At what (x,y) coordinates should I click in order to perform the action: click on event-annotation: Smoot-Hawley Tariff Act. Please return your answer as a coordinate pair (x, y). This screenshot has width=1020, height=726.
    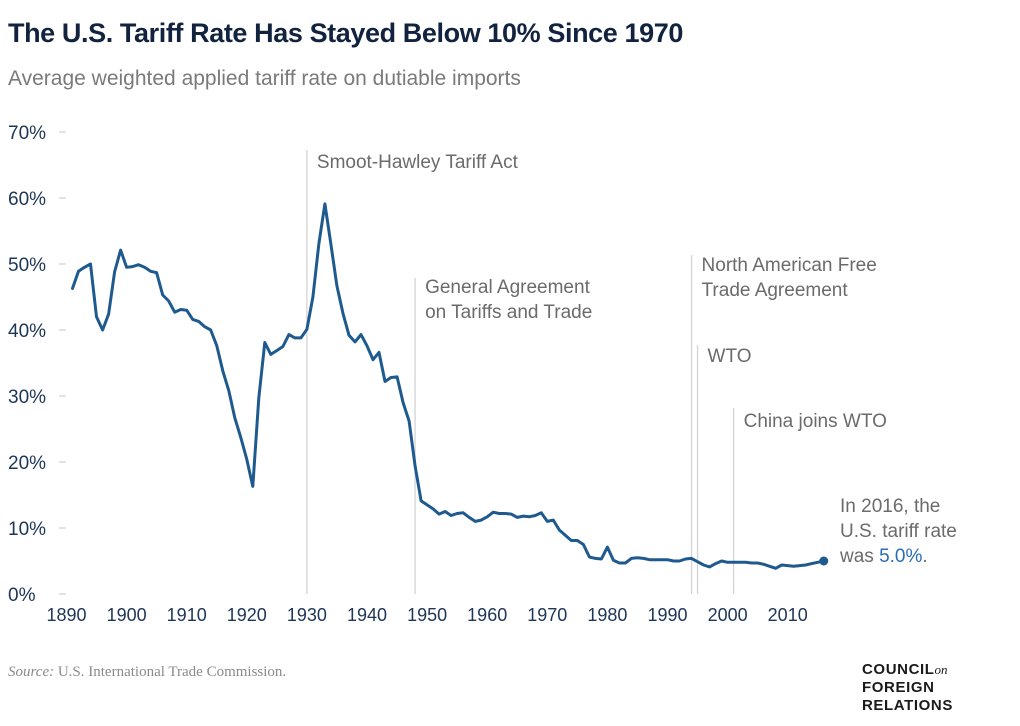
    Looking at the image, I should click on (418, 162).